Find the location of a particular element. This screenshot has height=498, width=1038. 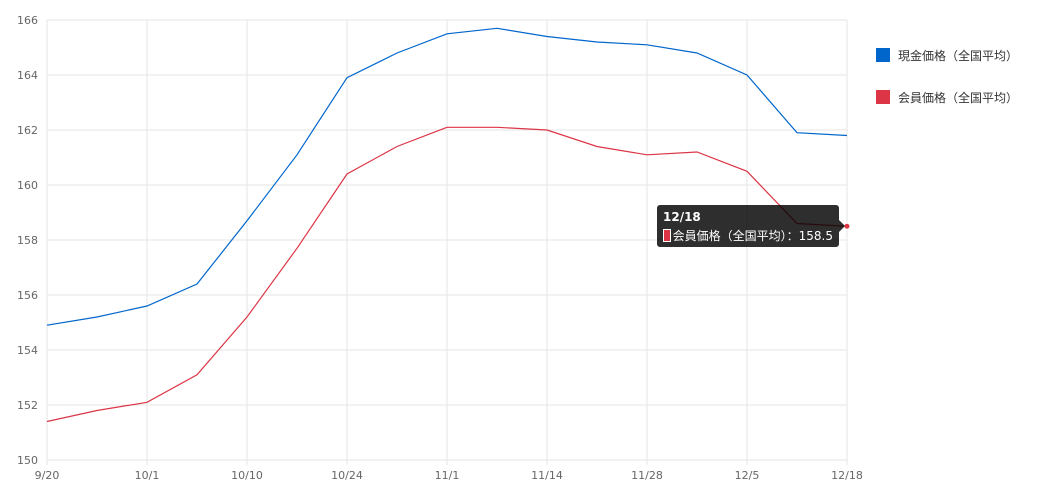

tooltip-line: 会員価格（全国平均）：158.5 is located at coordinates (748, 235).